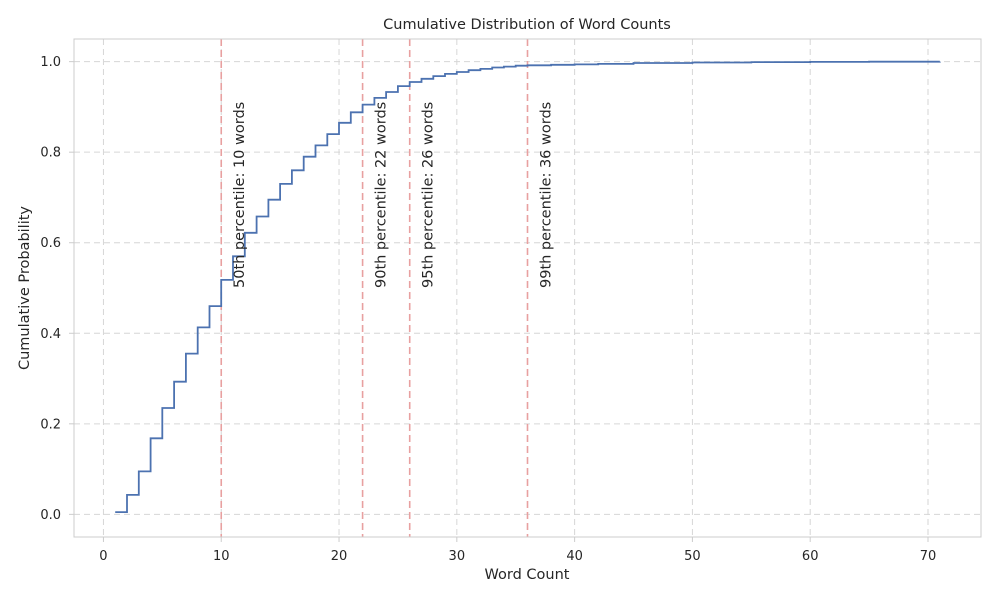  I want to click on x-axis-label: Word Count, so click(527, 575).